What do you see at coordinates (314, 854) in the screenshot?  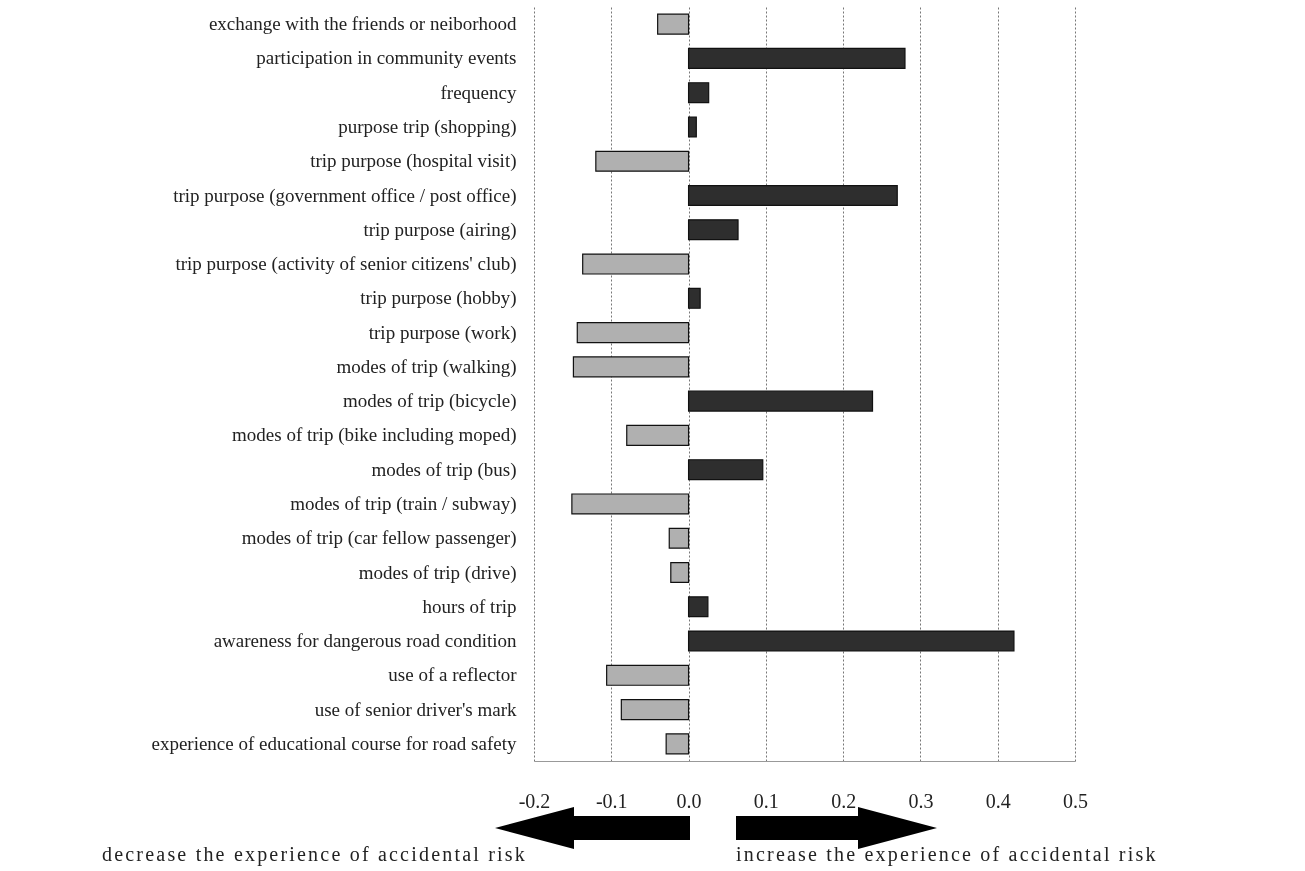 I see `text: decrease the experience of accidental risk` at bounding box center [314, 854].